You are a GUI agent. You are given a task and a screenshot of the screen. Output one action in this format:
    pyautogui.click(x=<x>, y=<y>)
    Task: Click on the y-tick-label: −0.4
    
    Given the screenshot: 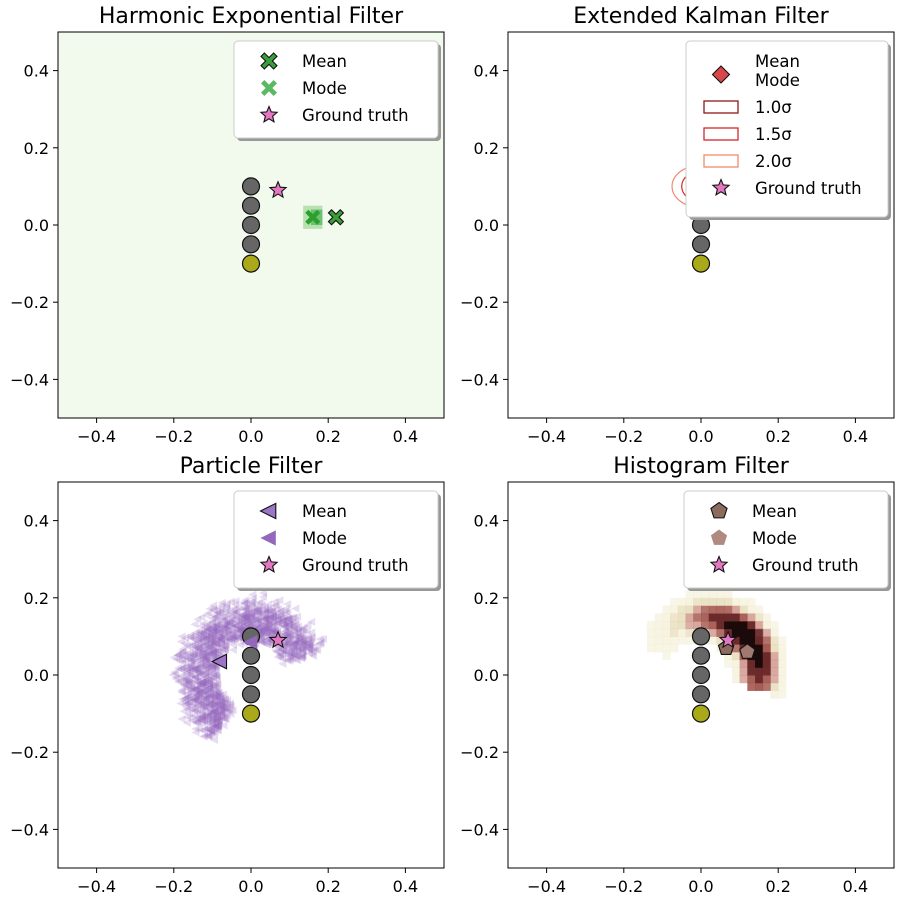 What is the action you would take?
    pyautogui.click(x=479, y=379)
    